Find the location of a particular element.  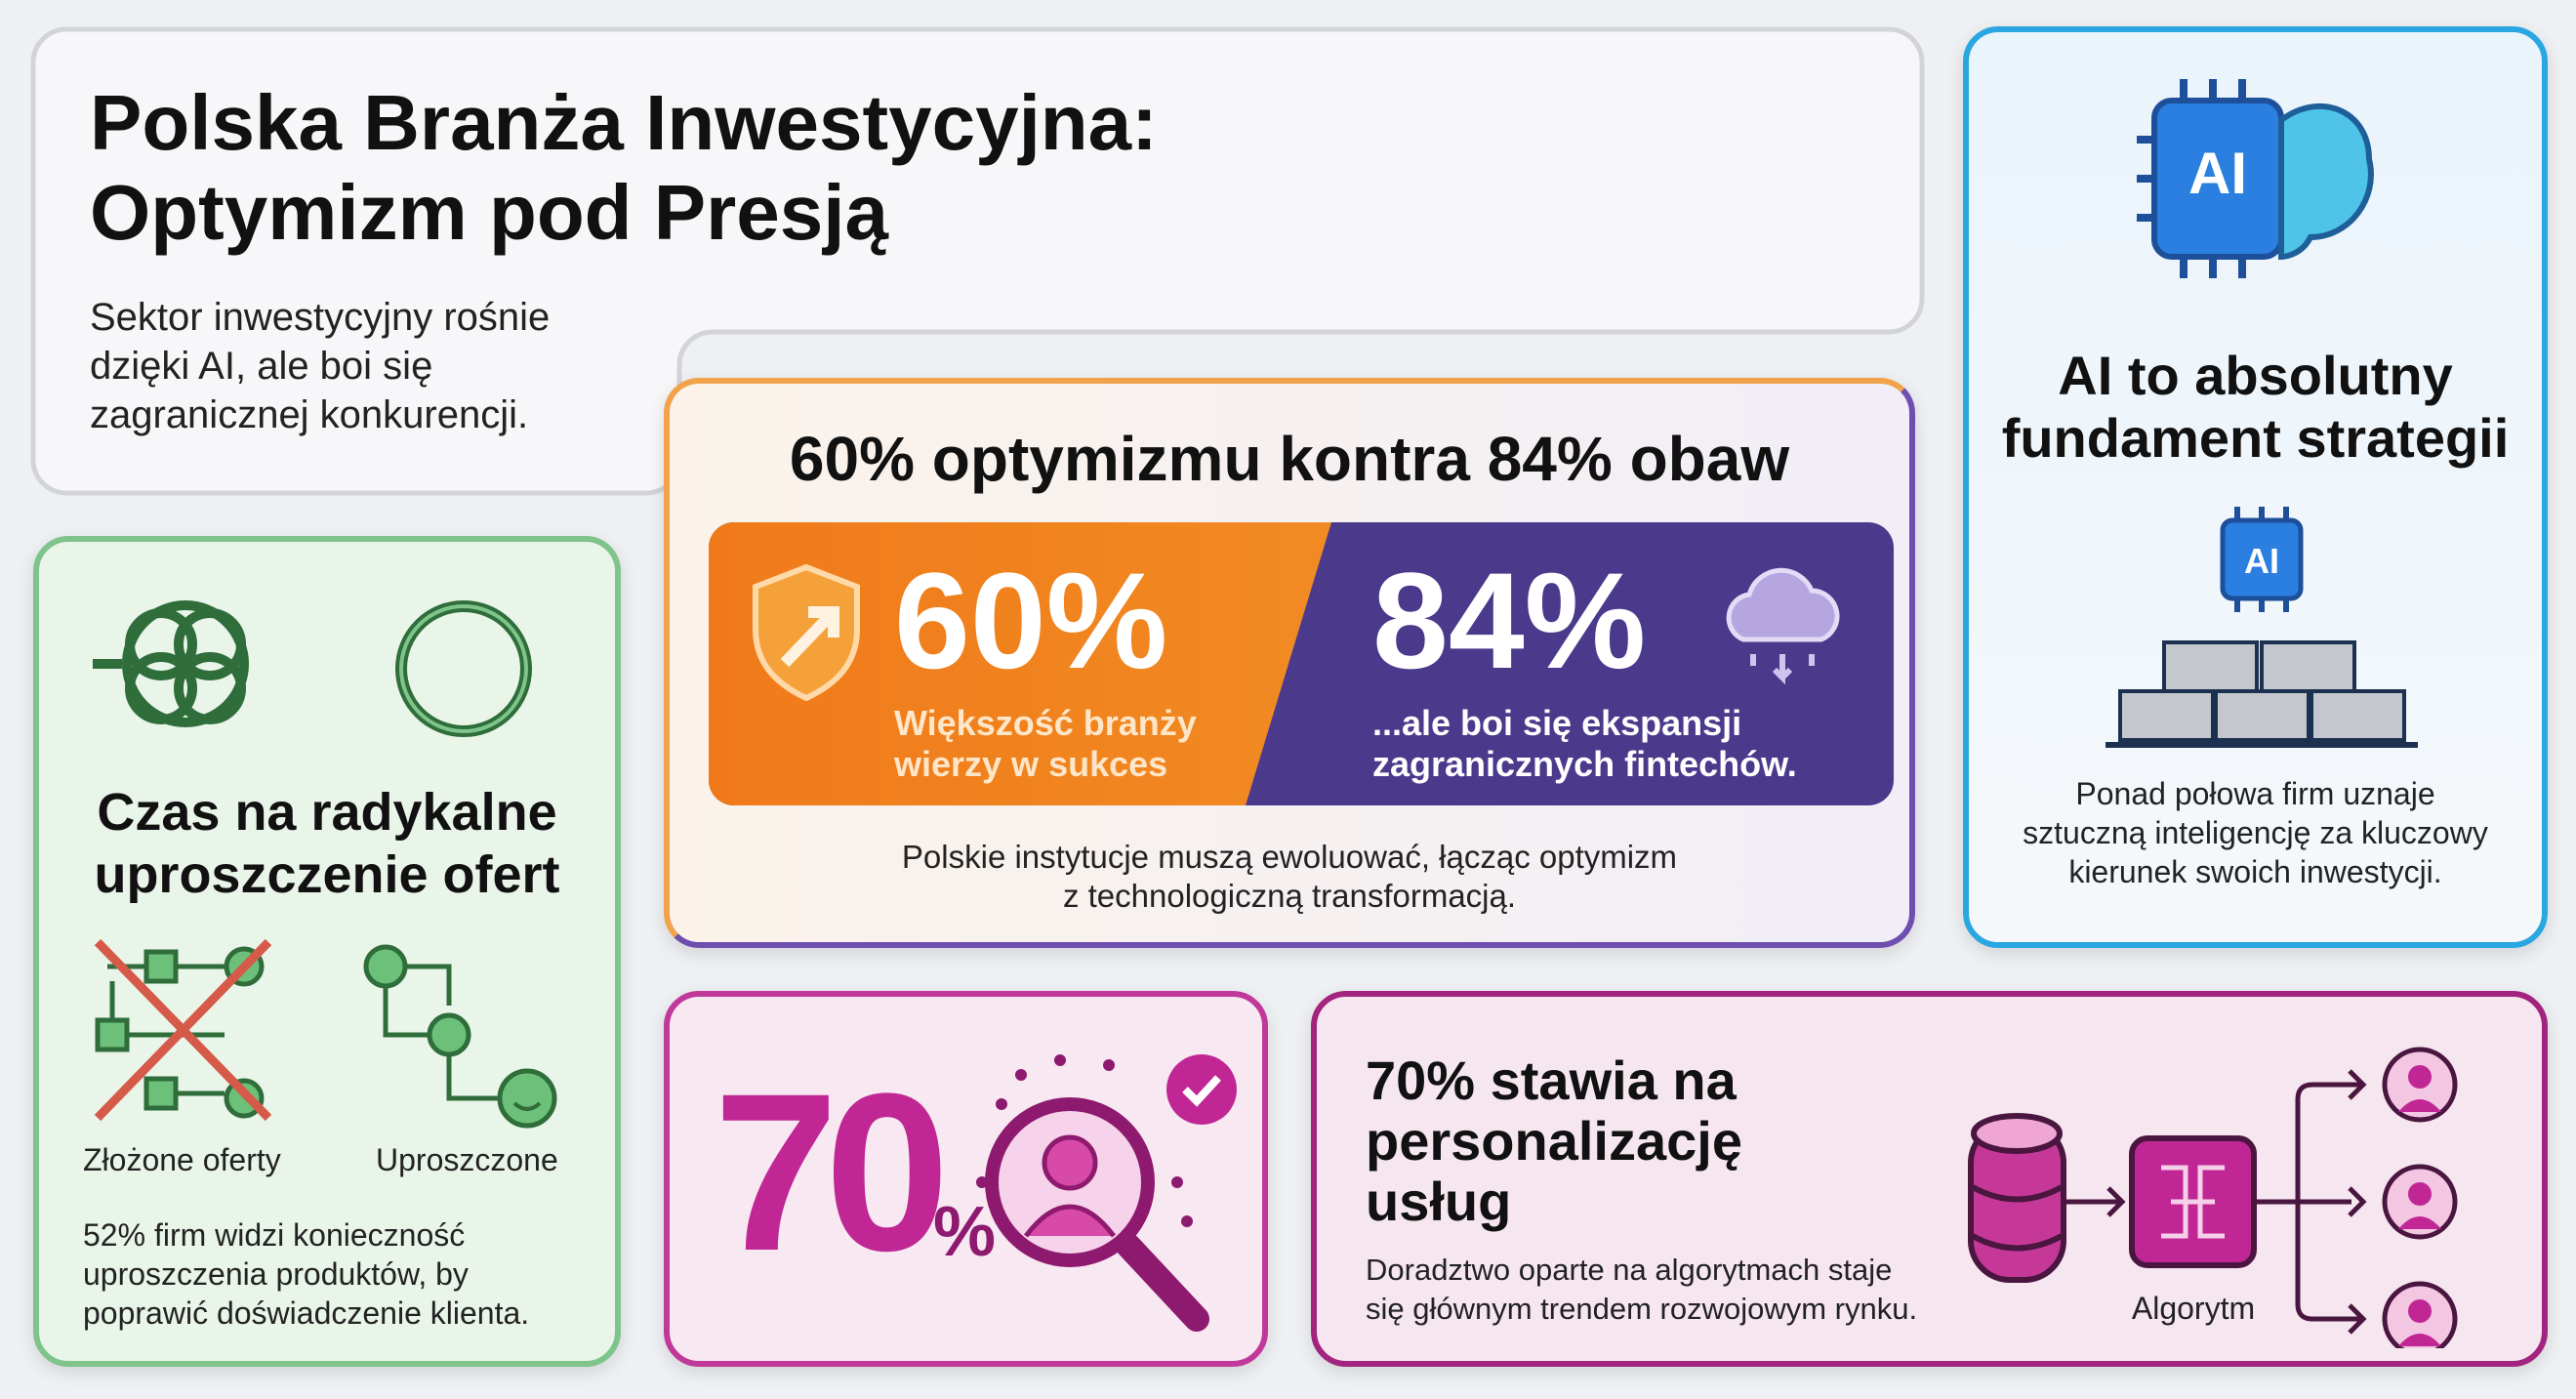

complex-offers-label: Złożone oferty is located at coordinates (182, 1159).